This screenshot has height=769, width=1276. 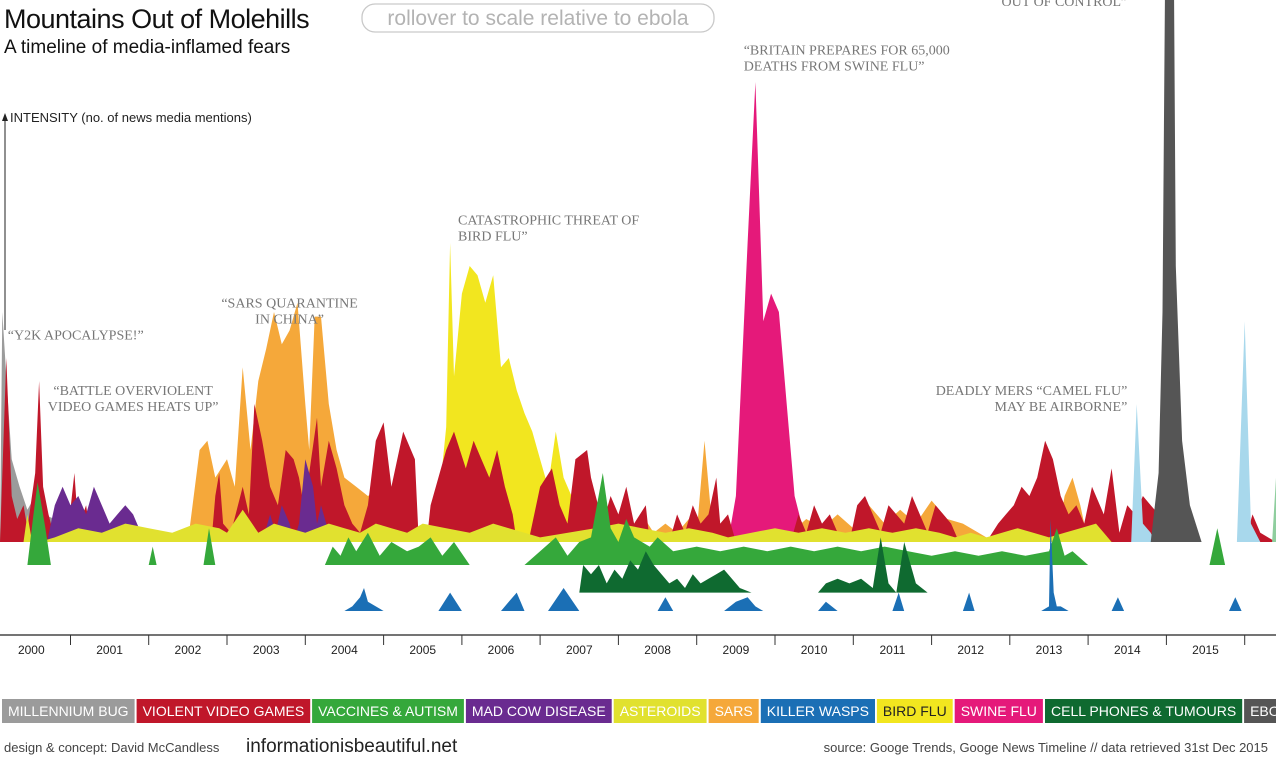 I want to click on legend-label-vaccines-and-autism: VACCINES & AUTISM, so click(x=388, y=711).